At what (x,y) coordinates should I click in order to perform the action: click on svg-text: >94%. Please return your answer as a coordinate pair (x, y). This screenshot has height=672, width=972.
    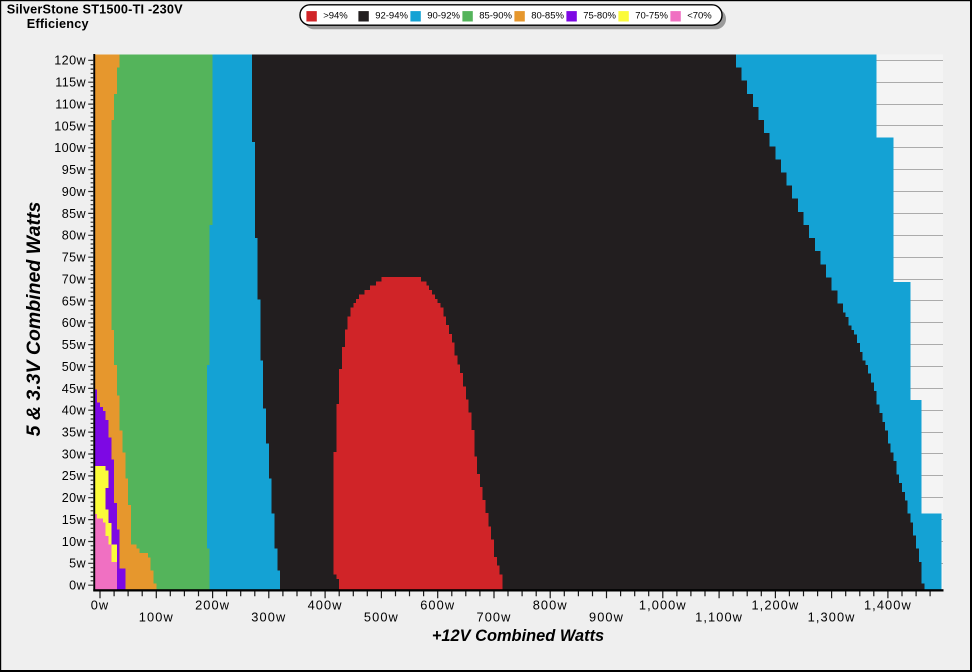
    Looking at the image, I should click on (335, 16).